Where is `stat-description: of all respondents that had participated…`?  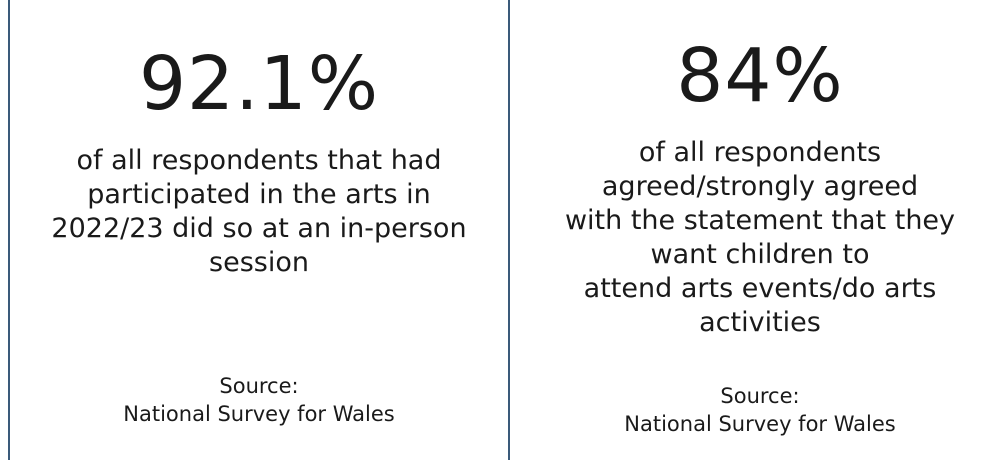
stat-description: of all respondents that had participated… is located at coordinates (259, 211).